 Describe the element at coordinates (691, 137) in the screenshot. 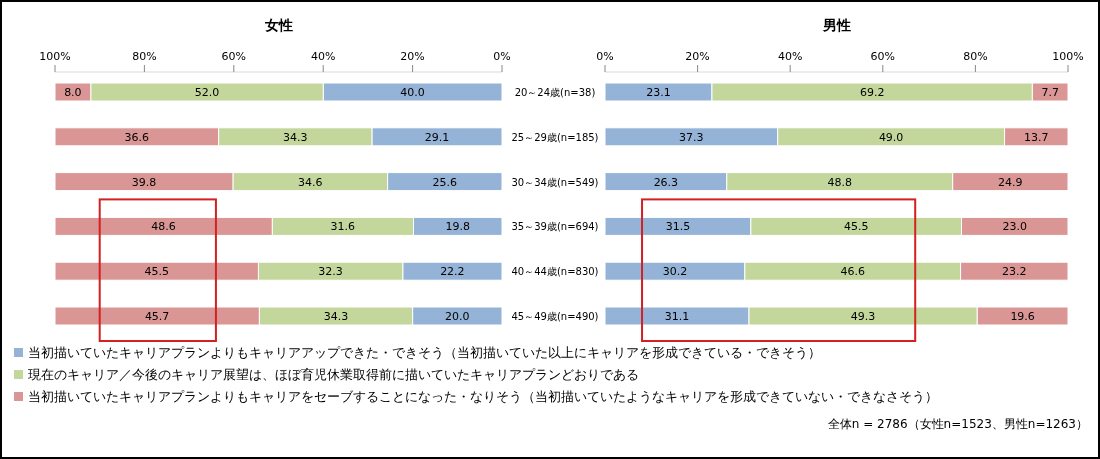

I see `data-label: 37.3` at that location.